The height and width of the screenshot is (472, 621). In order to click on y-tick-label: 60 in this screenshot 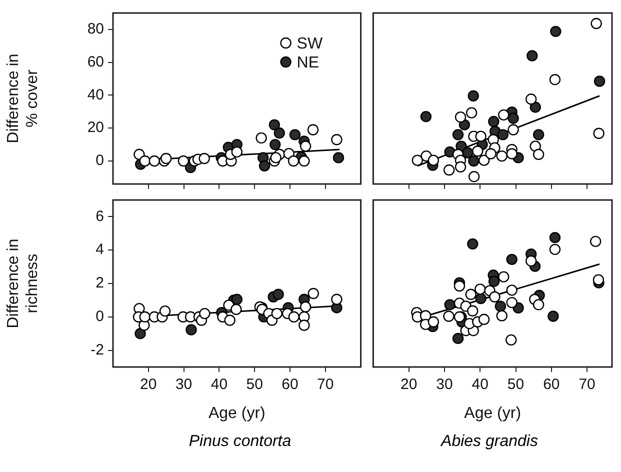, I will do `click(95, 61)`.